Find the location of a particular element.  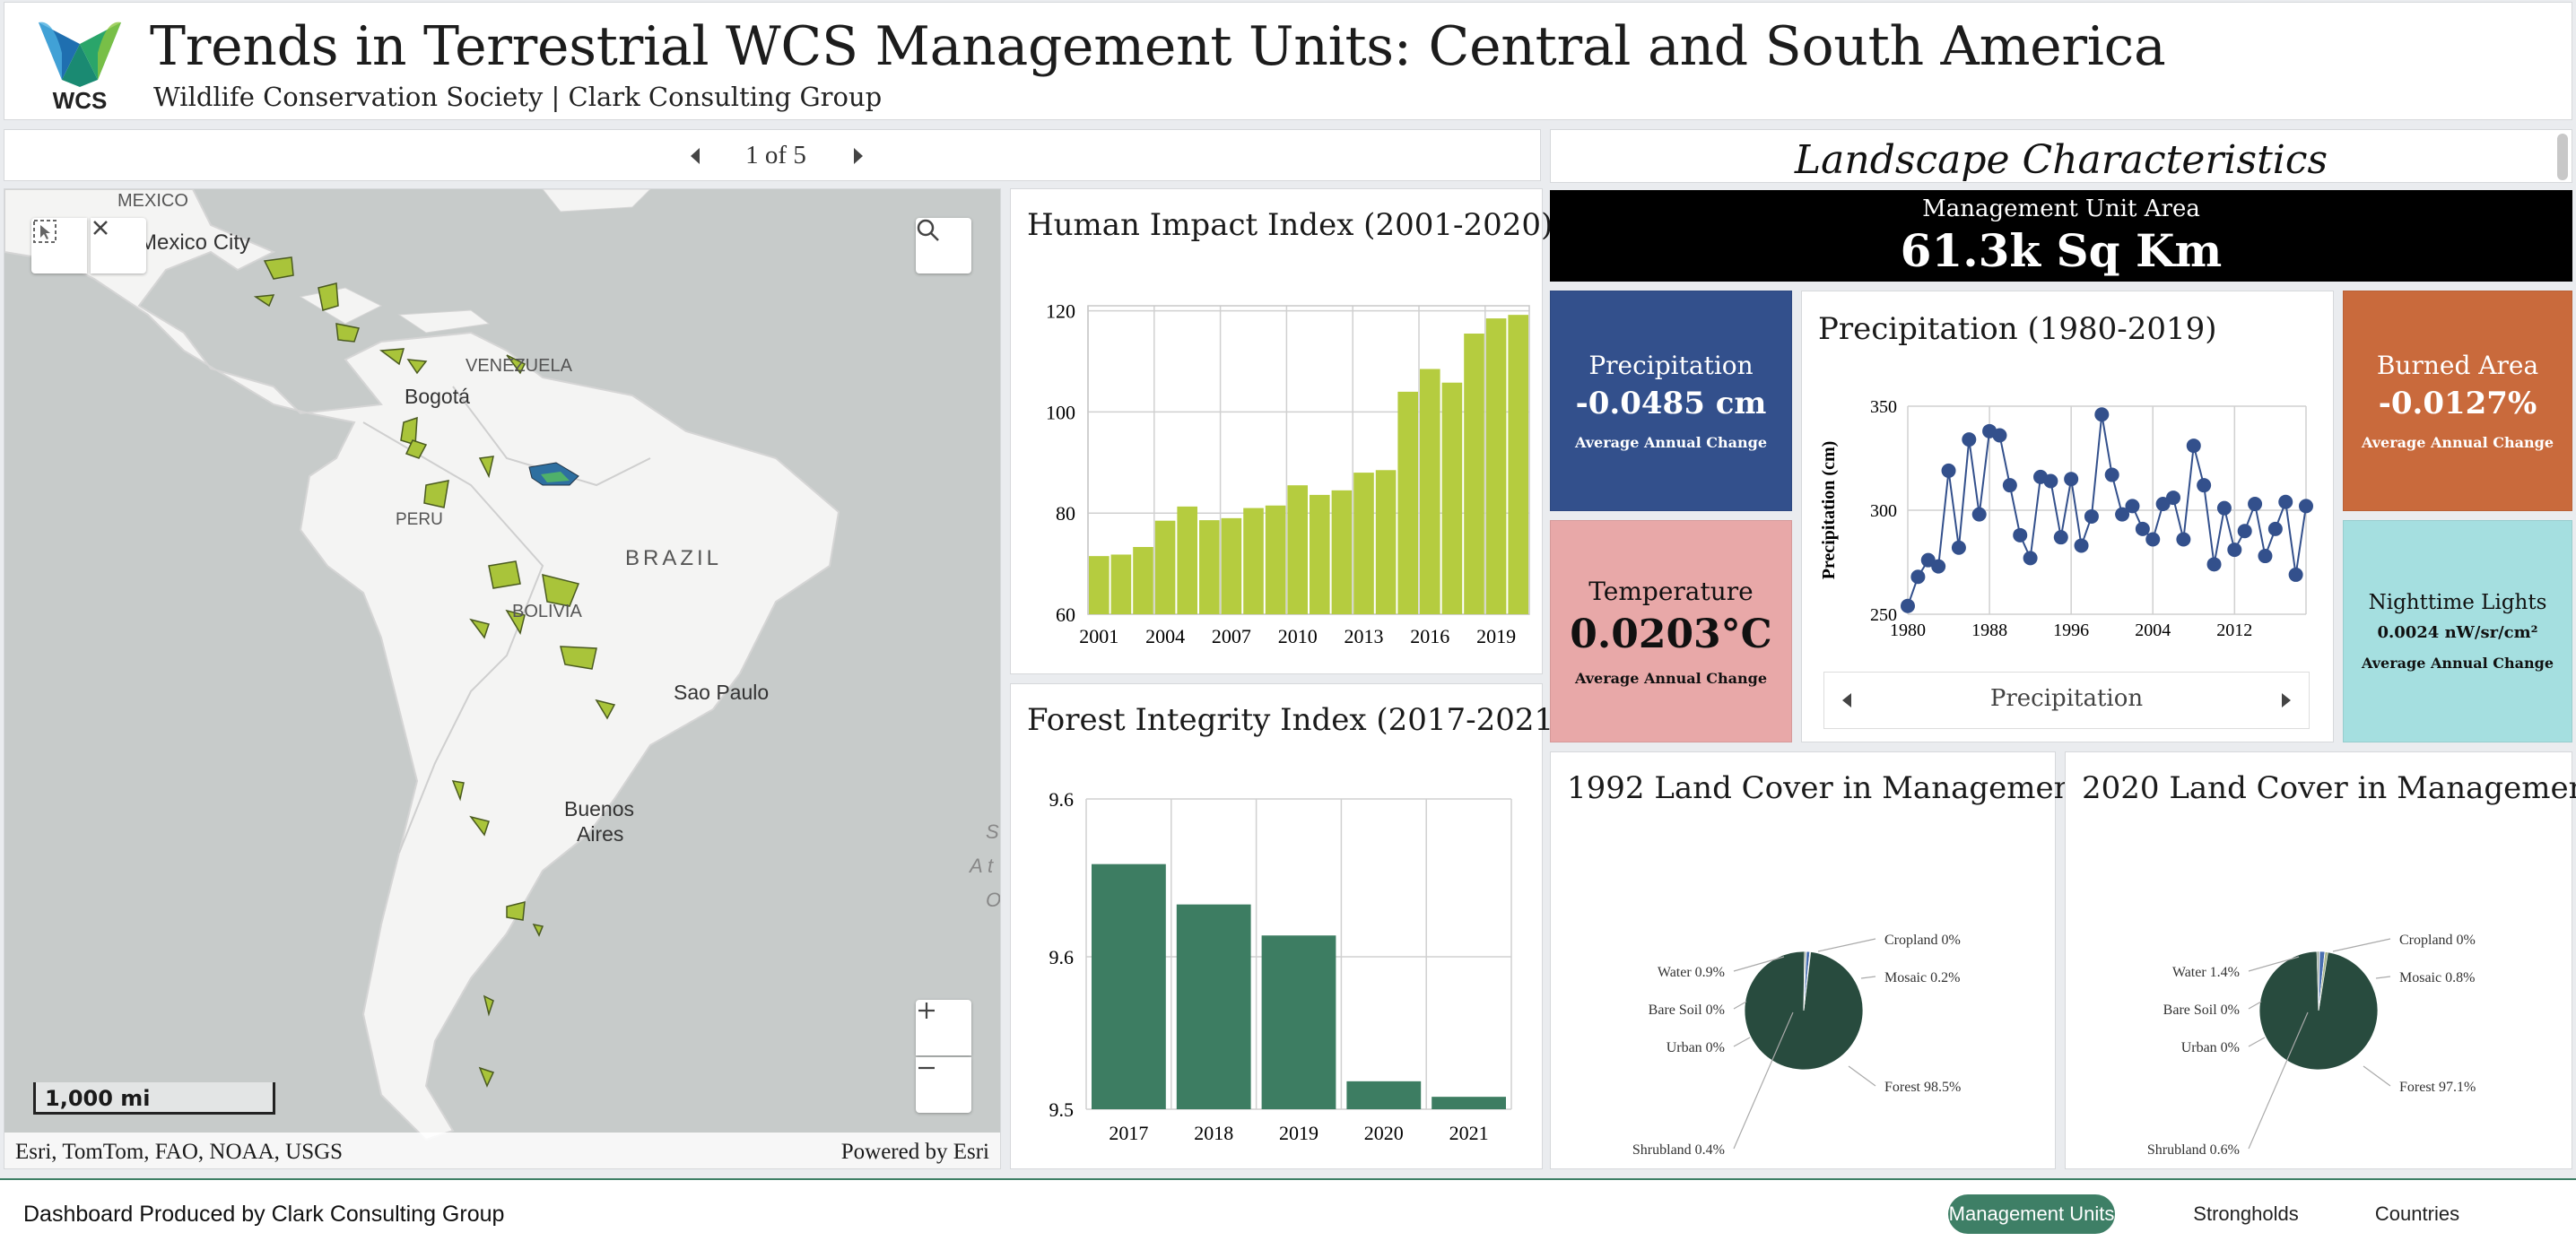

pie-label: Water 0.9% is located at coordinates (1691, 972).